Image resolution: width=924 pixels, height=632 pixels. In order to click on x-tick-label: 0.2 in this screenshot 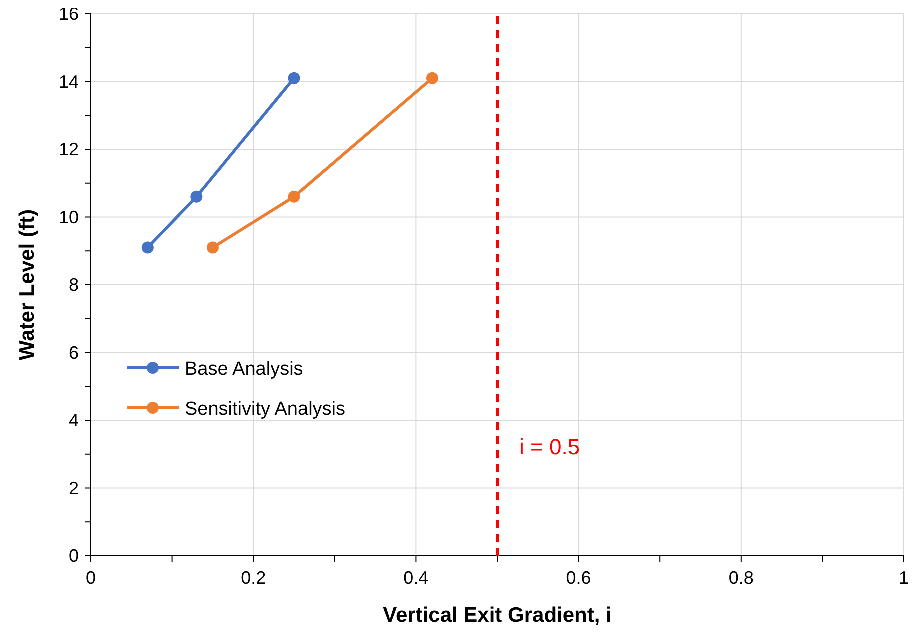, I will do `click(253, 578)`.